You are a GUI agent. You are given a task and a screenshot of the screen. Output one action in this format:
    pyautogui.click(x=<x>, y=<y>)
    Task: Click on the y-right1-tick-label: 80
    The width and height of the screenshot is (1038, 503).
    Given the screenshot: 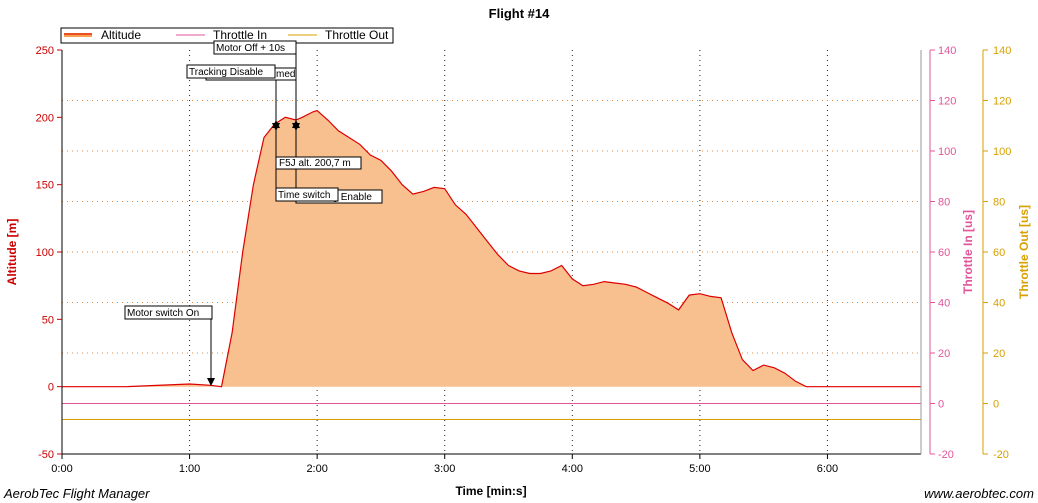 What is the action you would take?
    pyautogui.click(x=944, y=203)
    